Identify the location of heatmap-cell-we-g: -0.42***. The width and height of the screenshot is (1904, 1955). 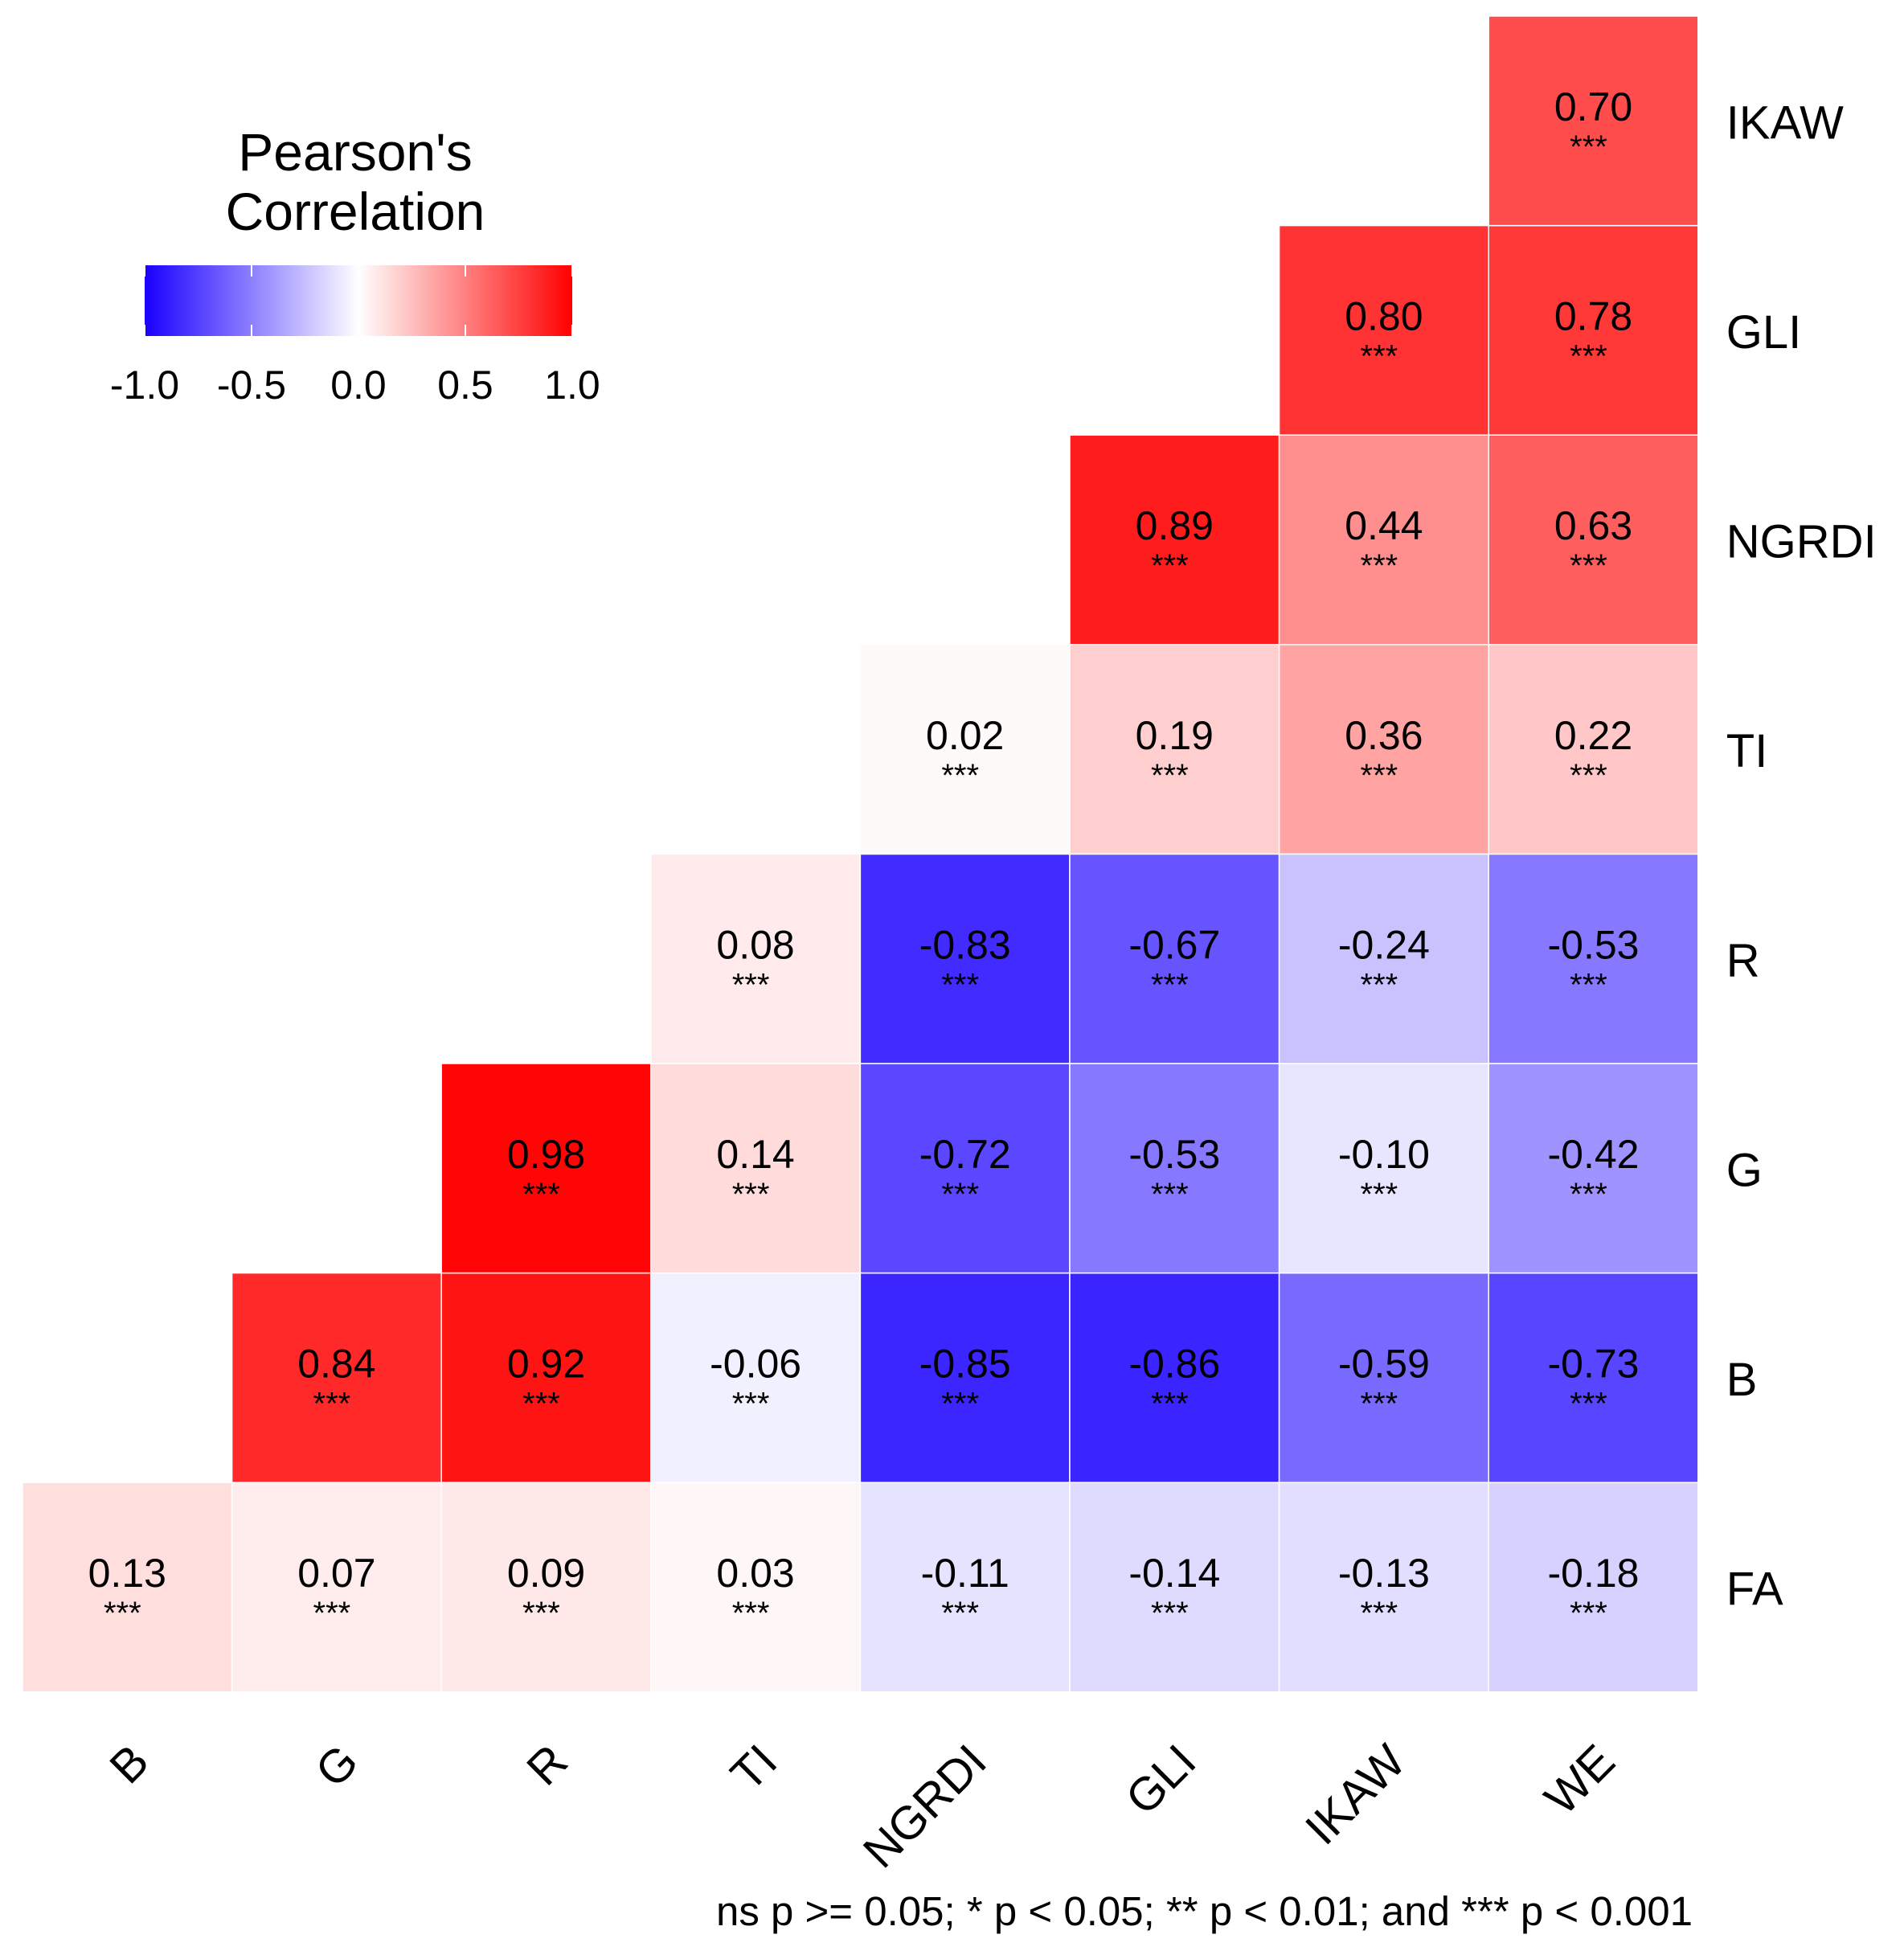
(1593, 1168).